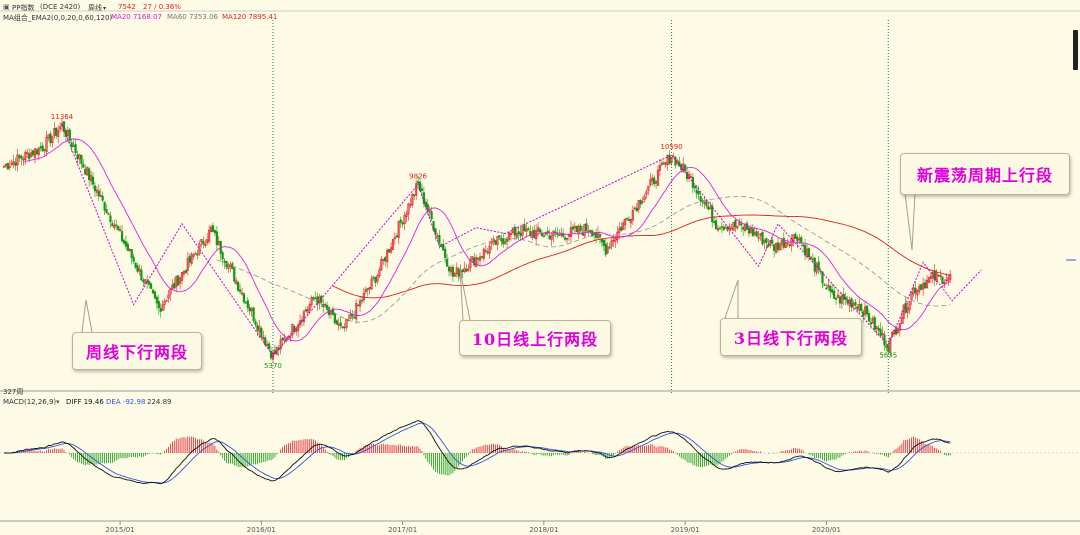 The width and height of the screenshot is (1080, 535). Describe the element at coordinates (58, 18) in the screenshot. I see `ma-indicator-name: MA组合_EMA2(0,0,20,0,60,120)` at that location.